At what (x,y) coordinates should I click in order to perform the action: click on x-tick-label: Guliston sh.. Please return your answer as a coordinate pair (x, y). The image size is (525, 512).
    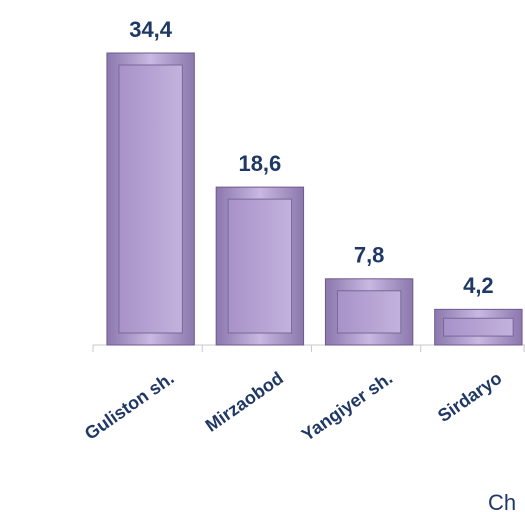
    Looking at the image, I should click on (129, 406).